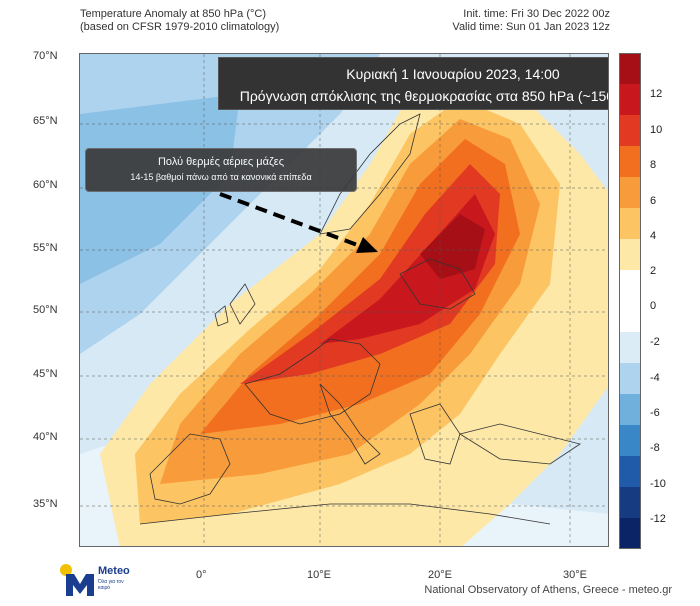  What do you see at coordinates (575, 575) in the screenshot?
I see `lon-label-30e: 30°E` at bounding box center [575, 575].